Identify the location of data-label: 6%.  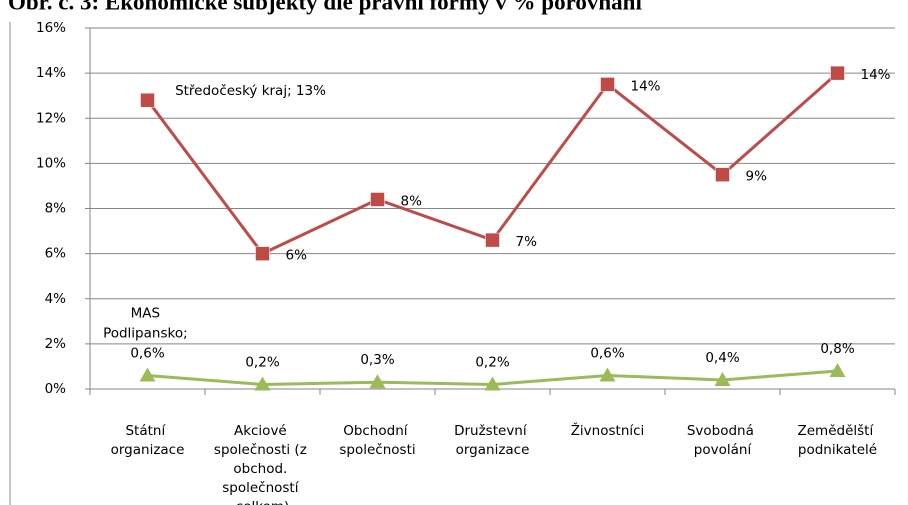
(297, 256).